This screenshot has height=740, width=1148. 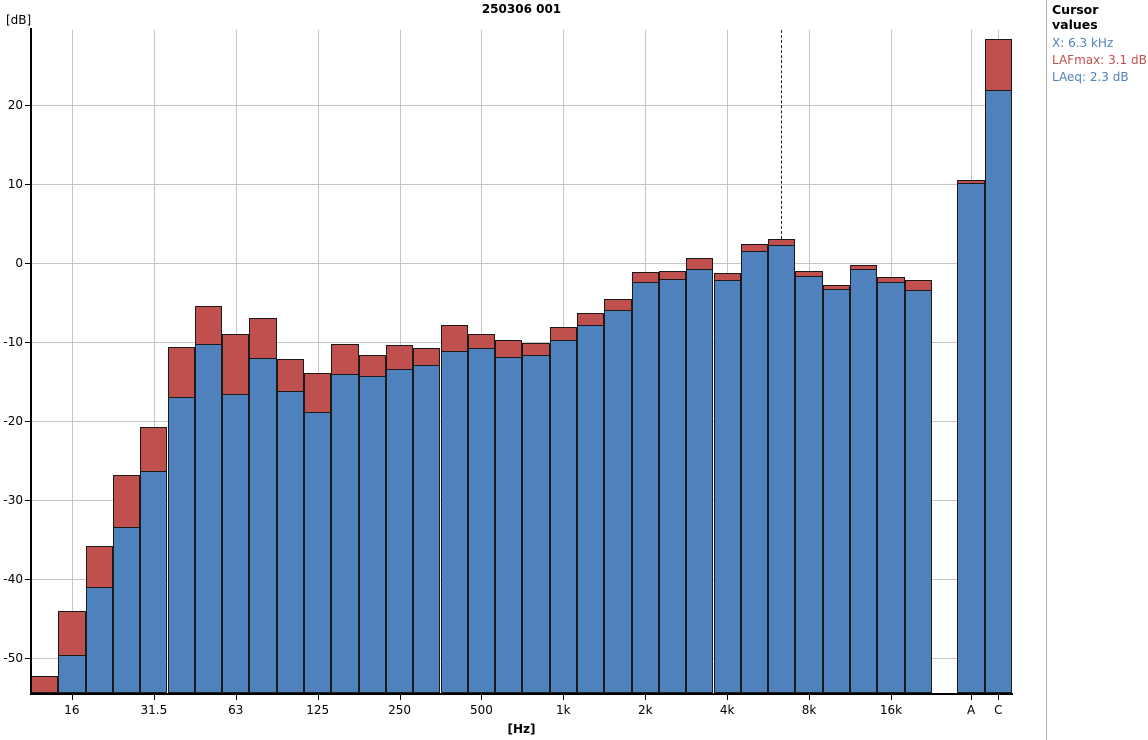 What do you see at coordinates (998, 391) in the screenshot?
I see `bar-laeq-C` at bounding box center [998, 391].